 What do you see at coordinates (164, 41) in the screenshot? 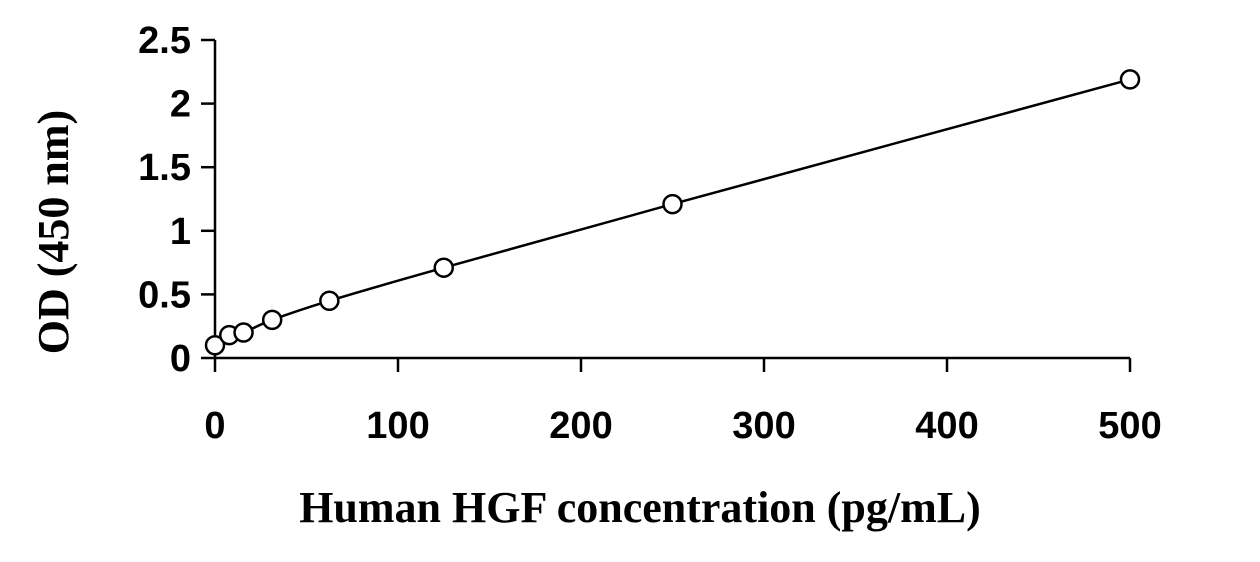
I see `y-tick-label: 2.5` at bounding box center [164, 41].